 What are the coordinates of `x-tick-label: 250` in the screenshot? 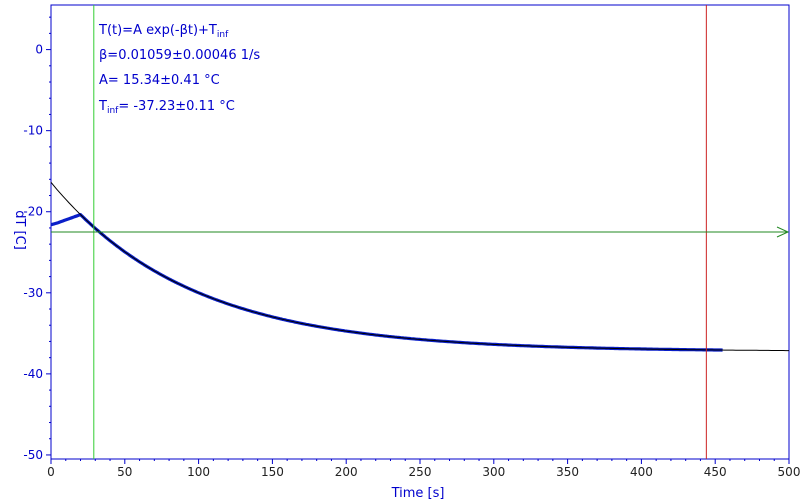 It's located at (420, 472).